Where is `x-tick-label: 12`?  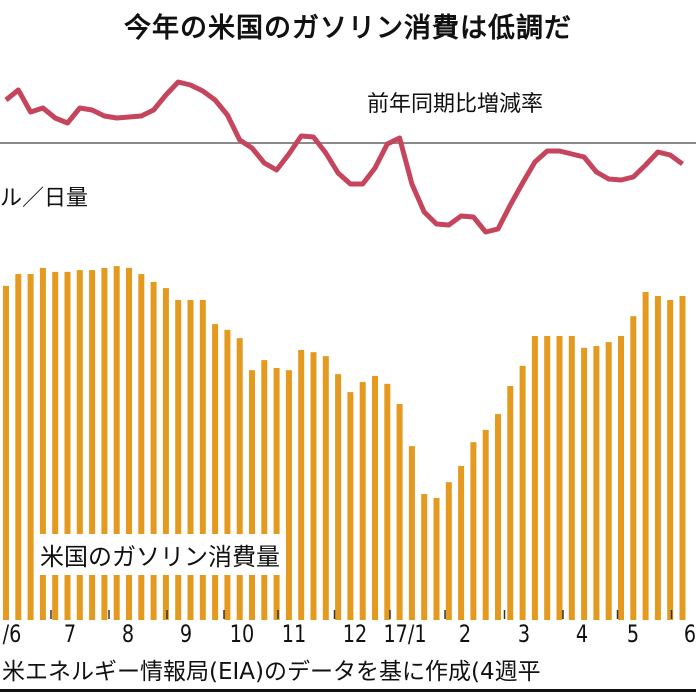
x-tick-label: 12 is located at coordinates (355, 634).